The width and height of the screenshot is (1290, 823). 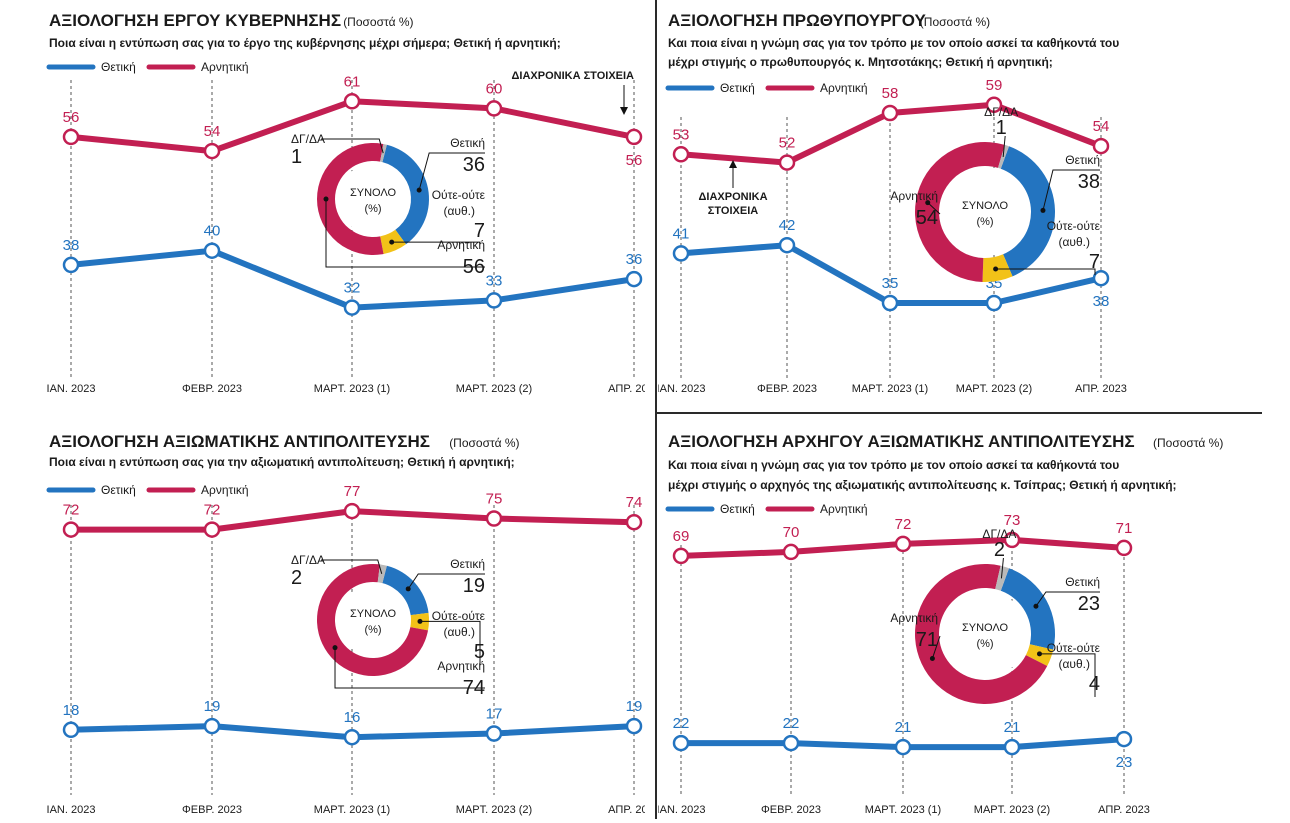 I want to click on negative-value-label: 54, so click(x=212, y=131).